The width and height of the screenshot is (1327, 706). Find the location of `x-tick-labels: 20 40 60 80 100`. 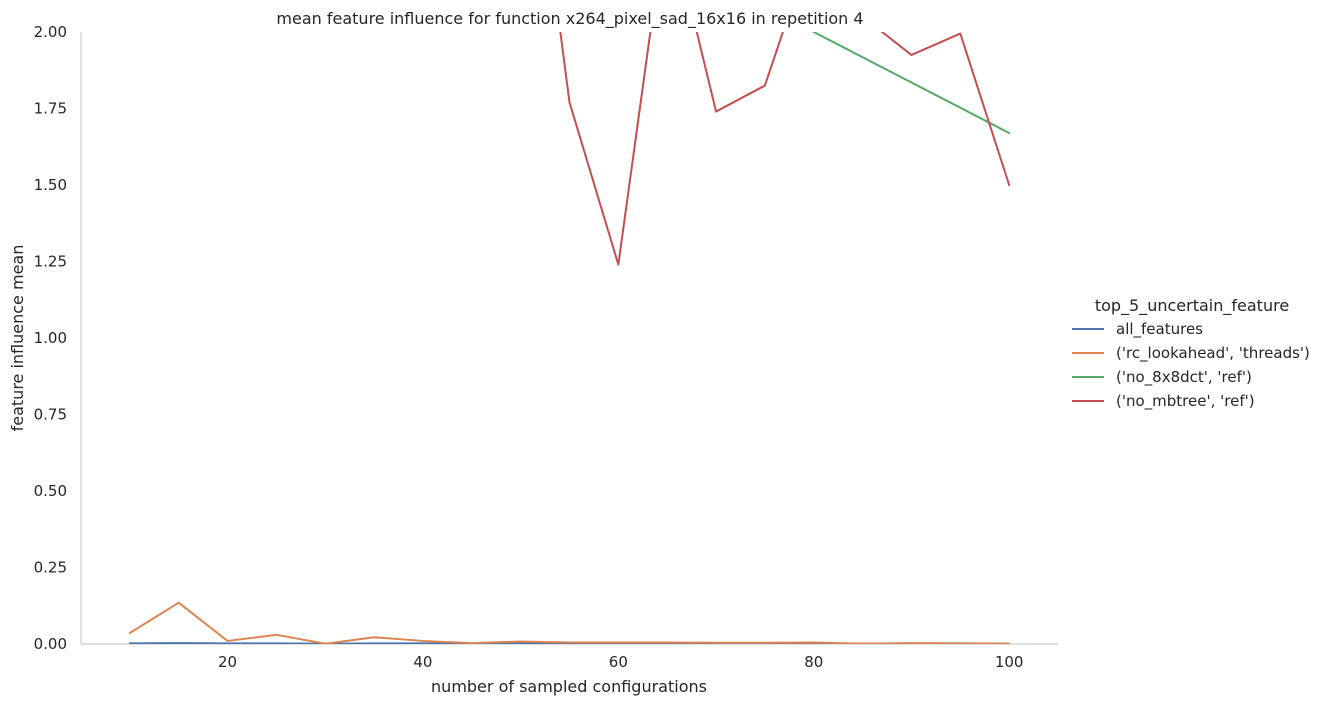

x-tick-labels: 20 40 60 80 100 is located at coordinates (620, 662).